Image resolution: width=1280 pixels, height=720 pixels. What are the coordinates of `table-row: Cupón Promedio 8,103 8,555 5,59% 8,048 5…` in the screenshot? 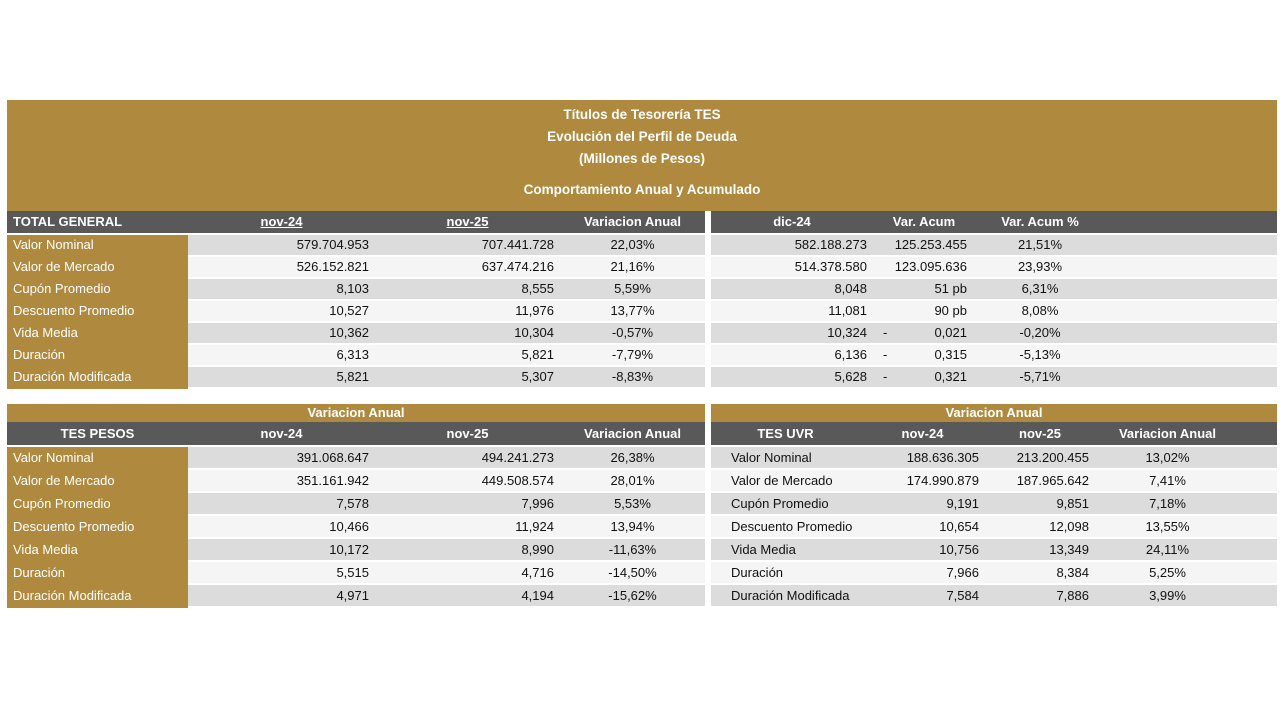 It's located at (642, 290).